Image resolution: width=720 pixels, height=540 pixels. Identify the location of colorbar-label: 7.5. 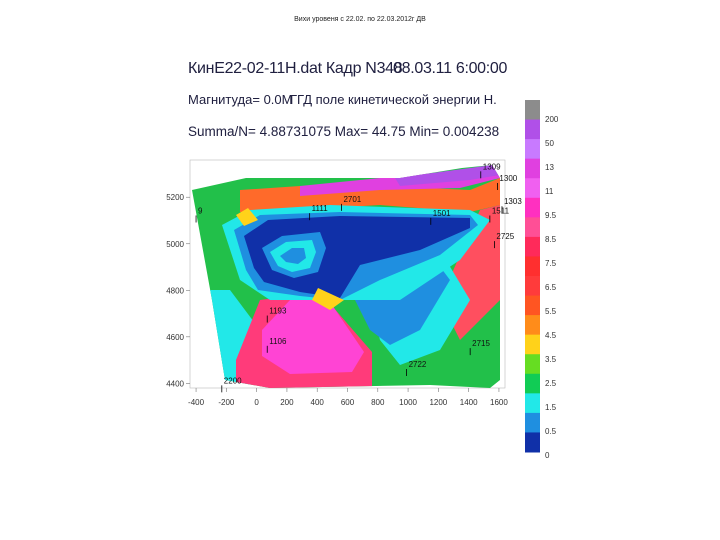
(551, 263).